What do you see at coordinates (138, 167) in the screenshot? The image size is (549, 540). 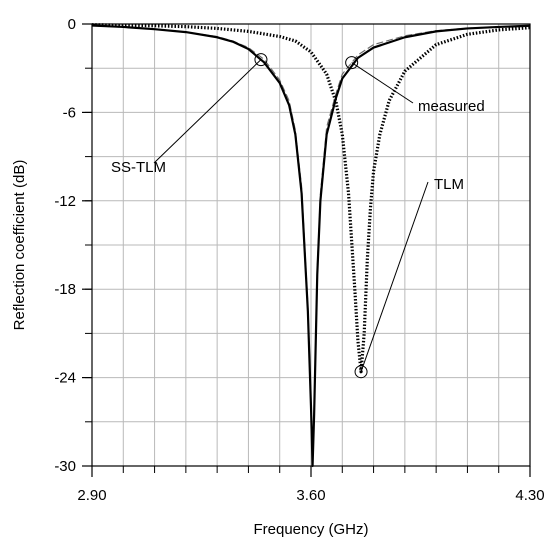 I see `annotation-label-ss-tlm: SS-TLM` at bounding box center [138, 167].